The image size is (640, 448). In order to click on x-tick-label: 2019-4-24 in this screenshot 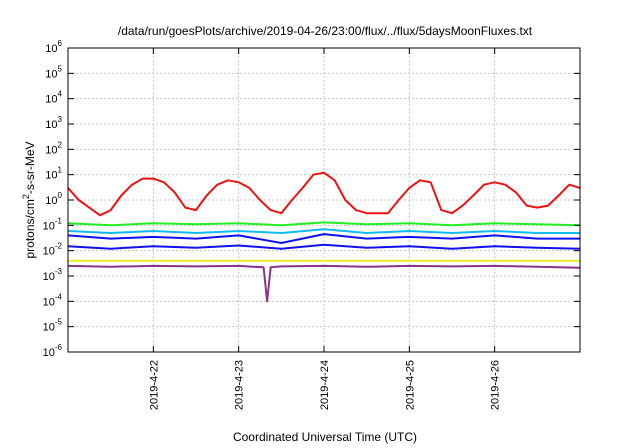, I will do `click(325, 385)`.